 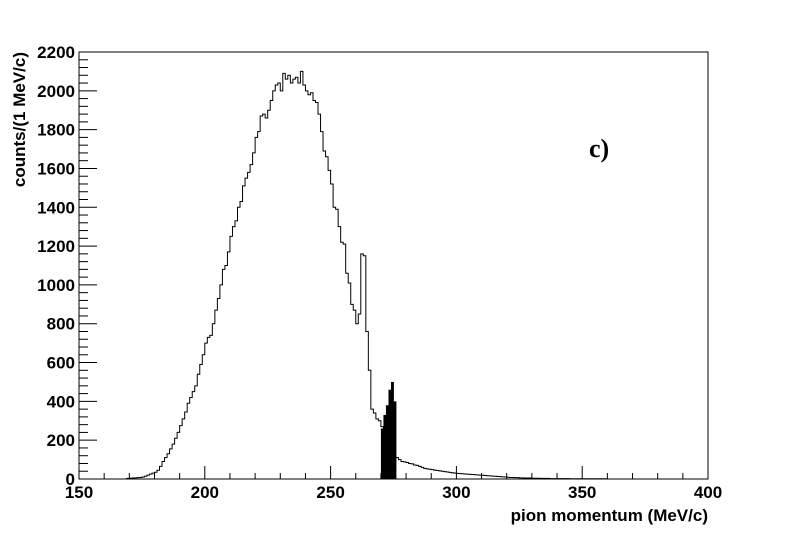 What do you see at coordinates (61, 363) in the screenshot?
I see `y-tick-label: 600` at bounding box center [61, 363].